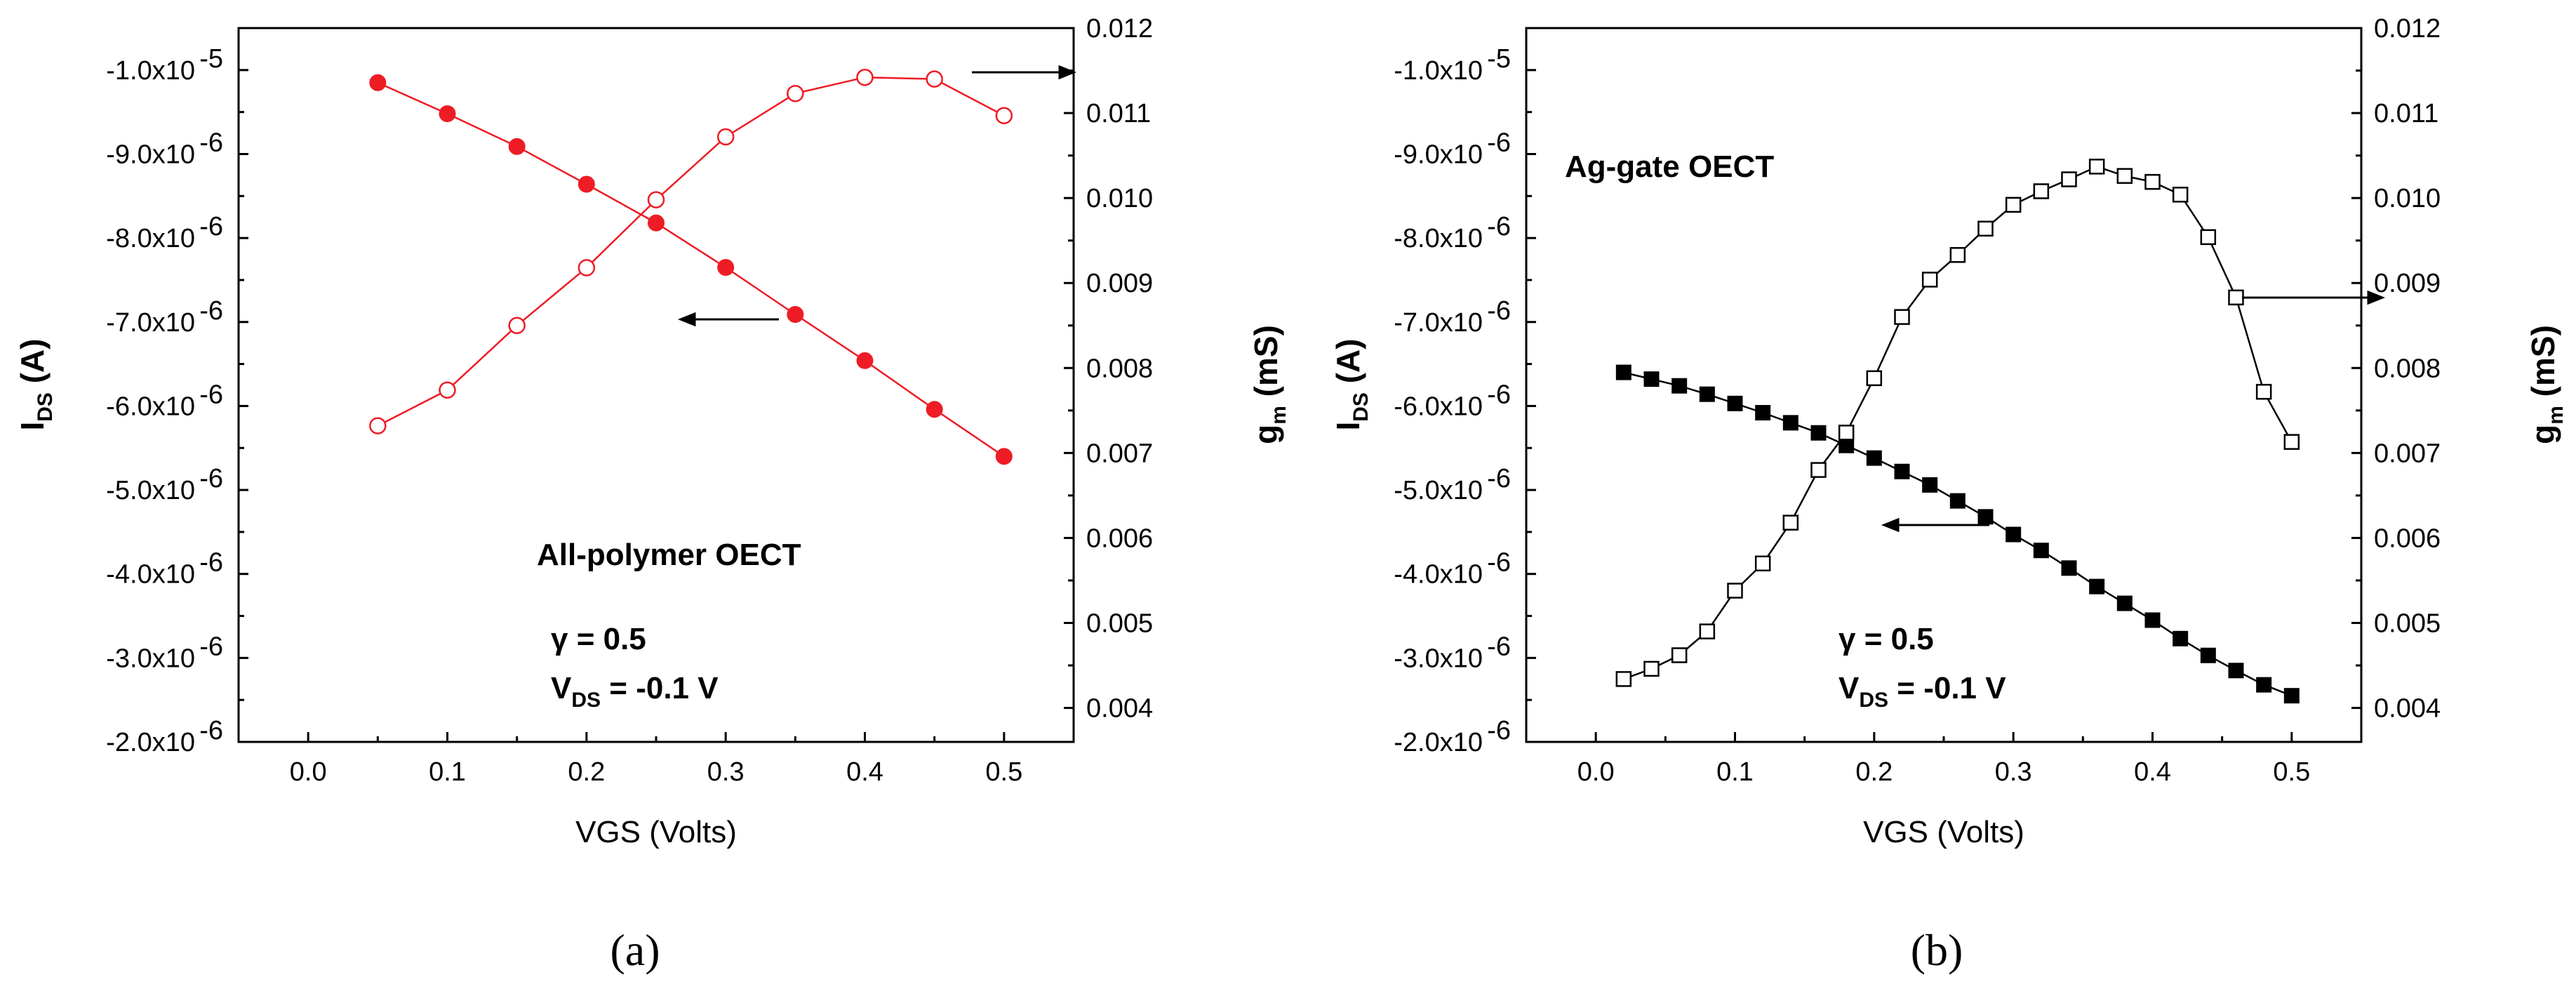 The image size is (2576, 996). What do you see at coordinates (1024, 72) in the screenshot?
I see `arrow-right-a` at bounding box center [1024, 72].